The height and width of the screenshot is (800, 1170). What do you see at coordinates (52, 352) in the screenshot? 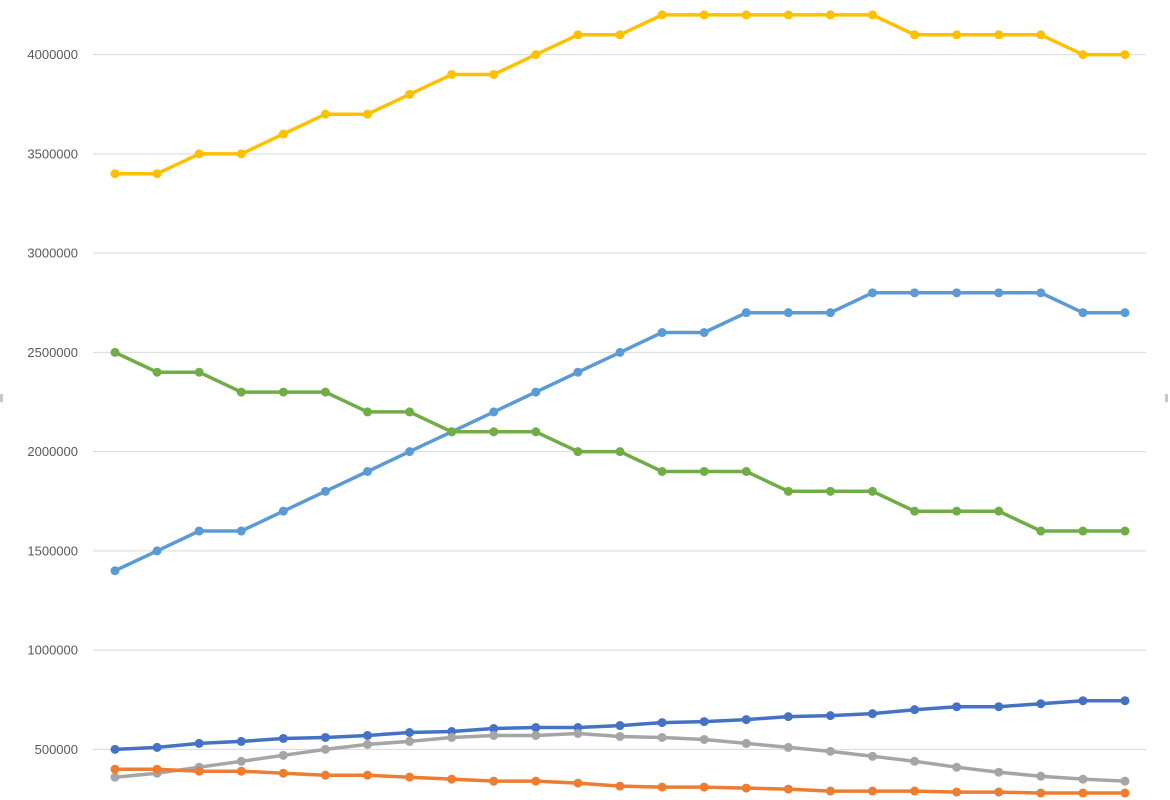
I see `y-tick-label: 2500000` at bounding box center [52, 352].